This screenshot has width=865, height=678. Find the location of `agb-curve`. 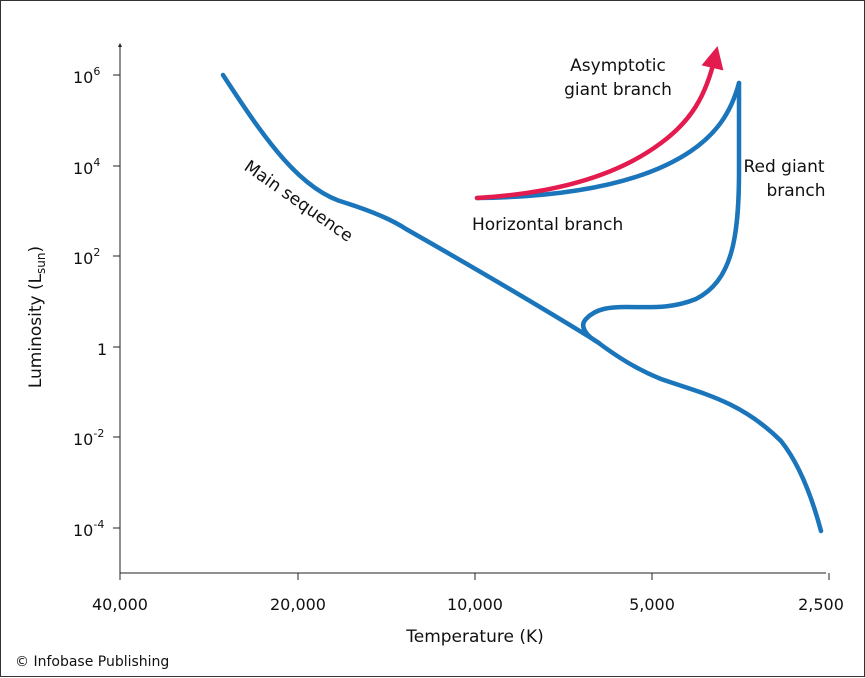

agb-curve is located at coordinates (599, 123).